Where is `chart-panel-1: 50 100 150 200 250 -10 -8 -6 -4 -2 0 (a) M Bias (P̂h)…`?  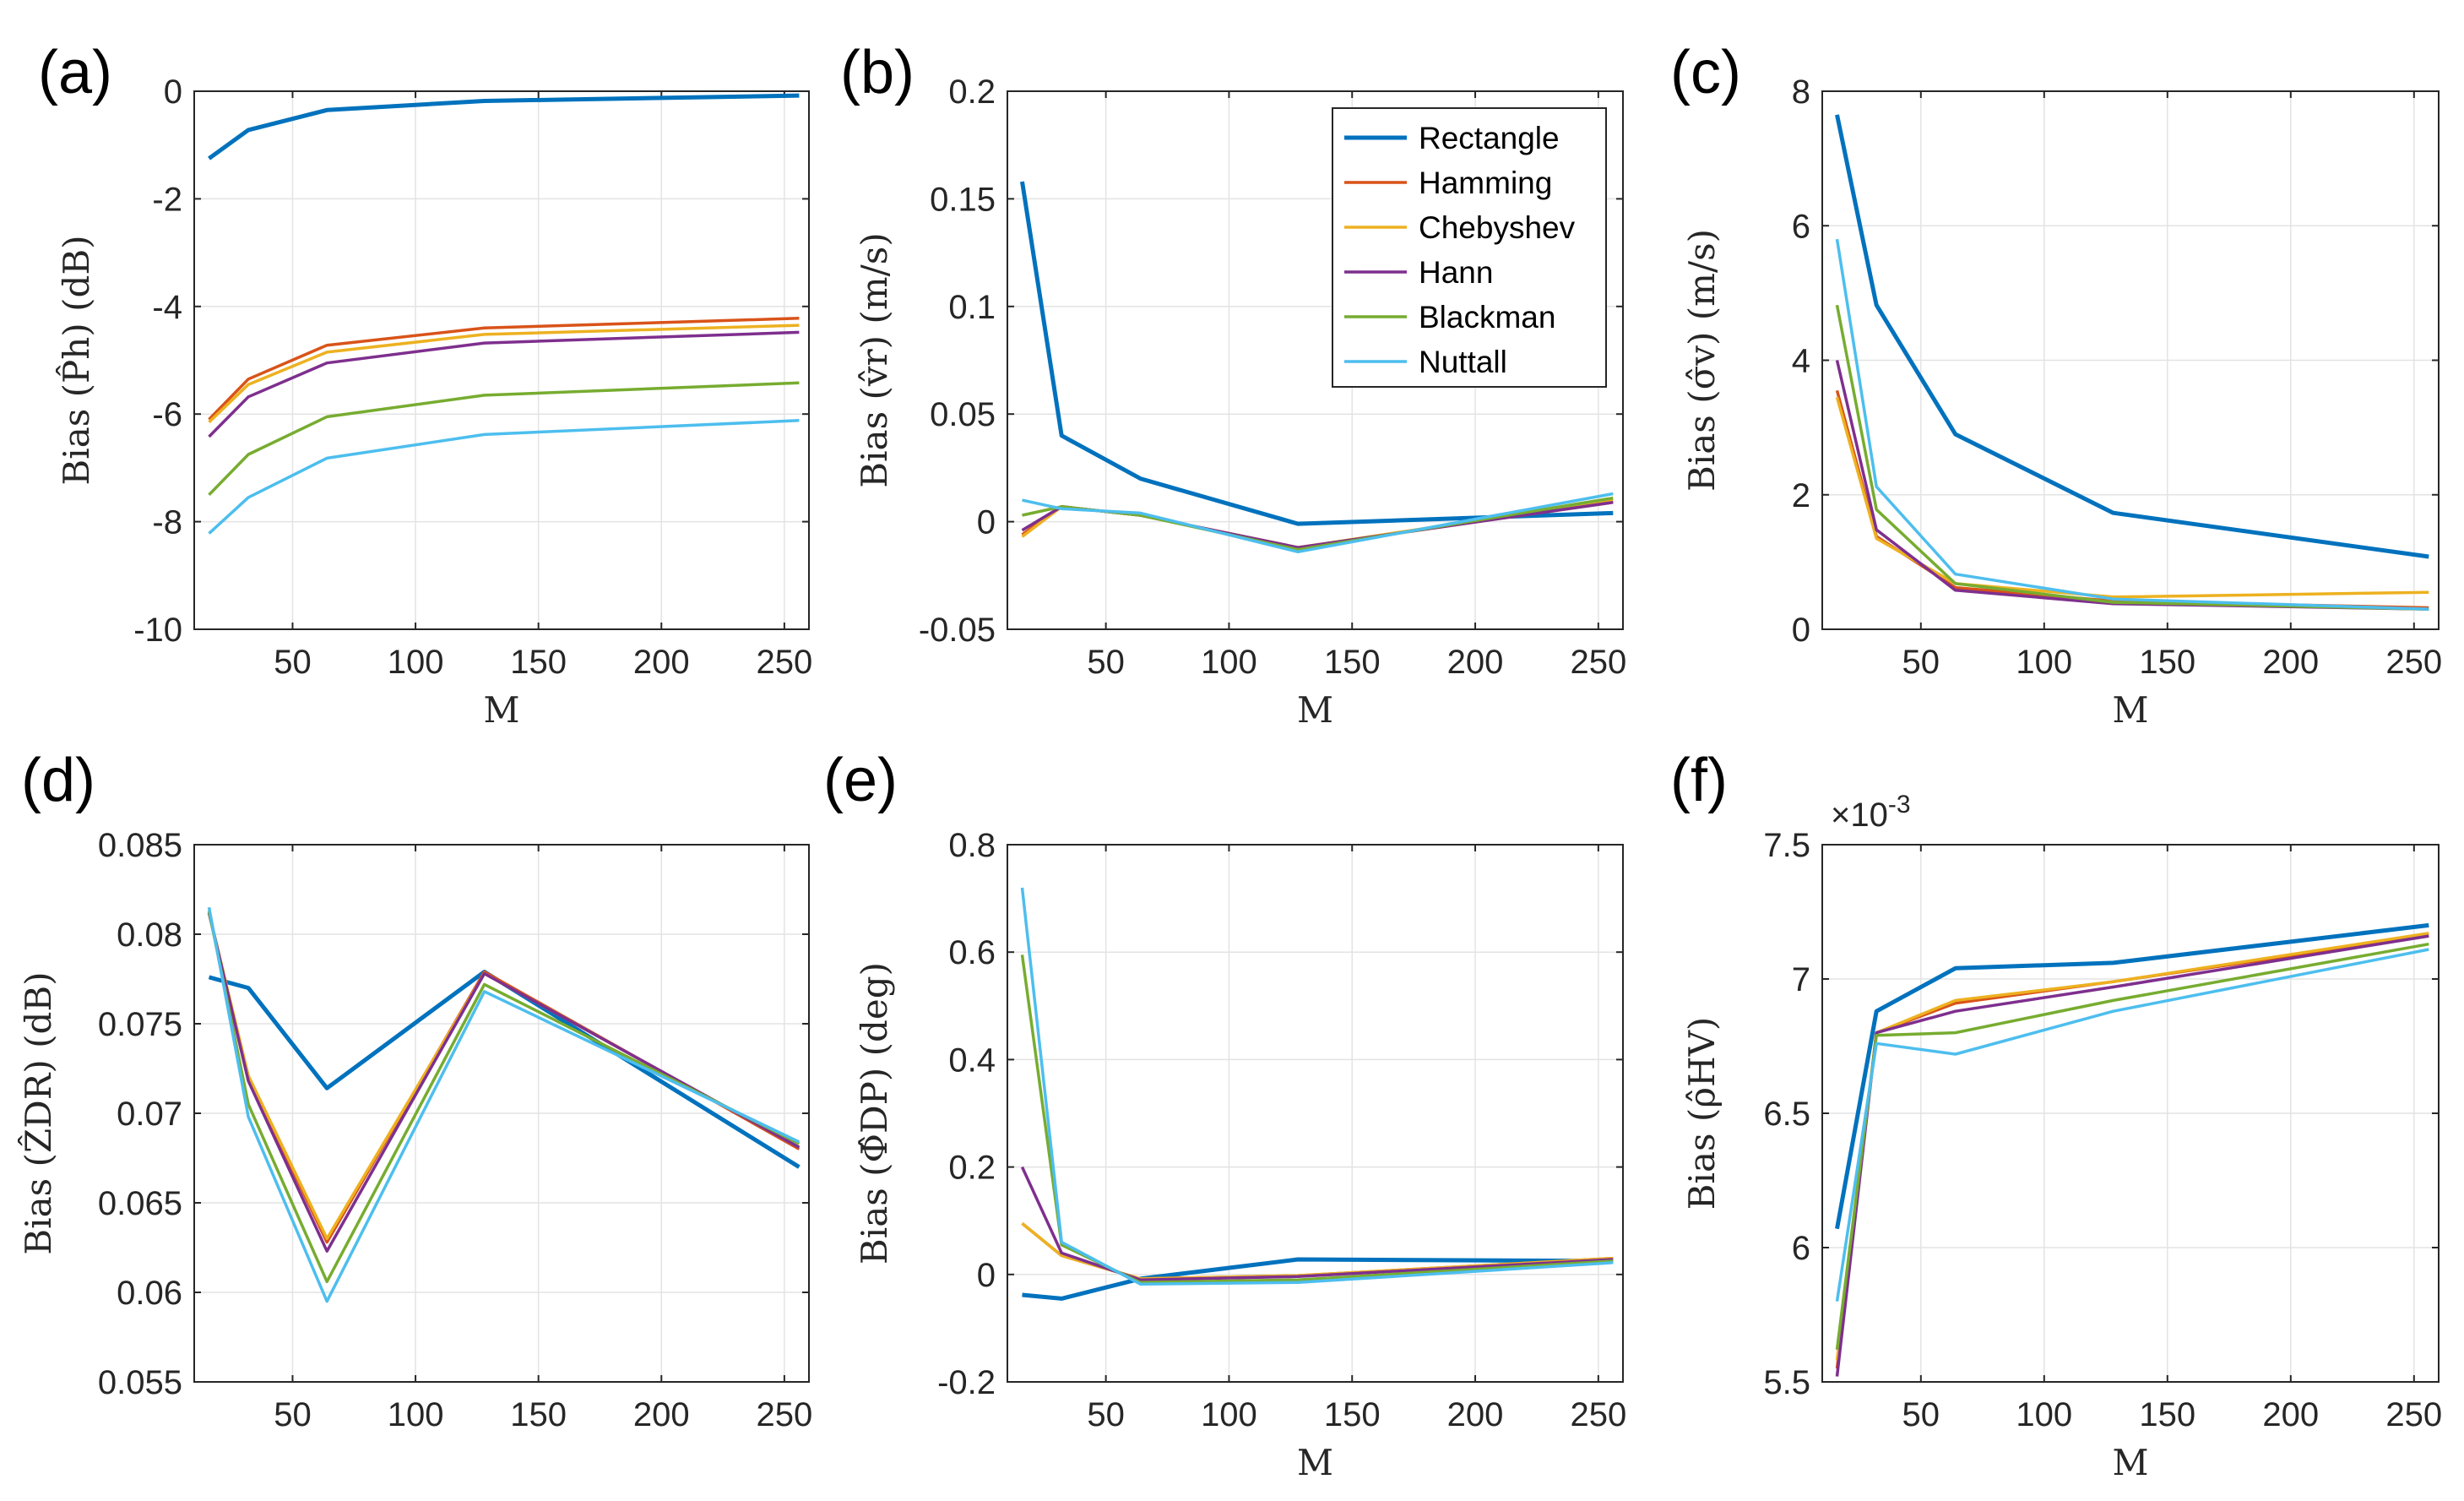 chart-panel-1: 50 100 150 200 250 -10 -8 -6 -4 -2 0 (a) M Bias (P̂h)… is located at coordinates (425, 385).